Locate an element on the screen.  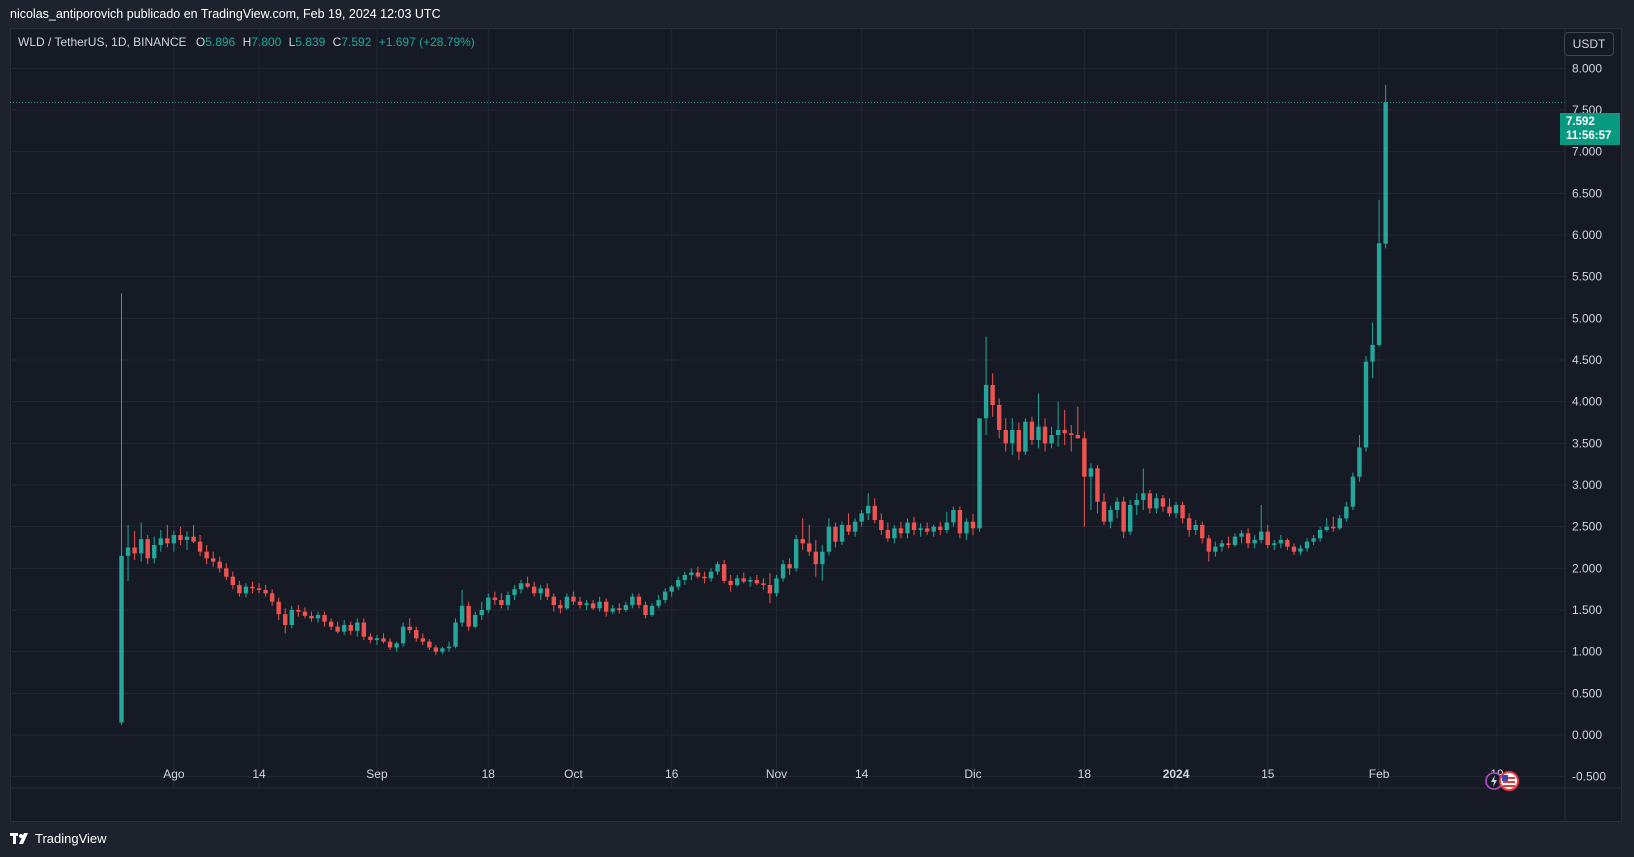
x-tick-label: Oct is located at coordinates (573, 774).